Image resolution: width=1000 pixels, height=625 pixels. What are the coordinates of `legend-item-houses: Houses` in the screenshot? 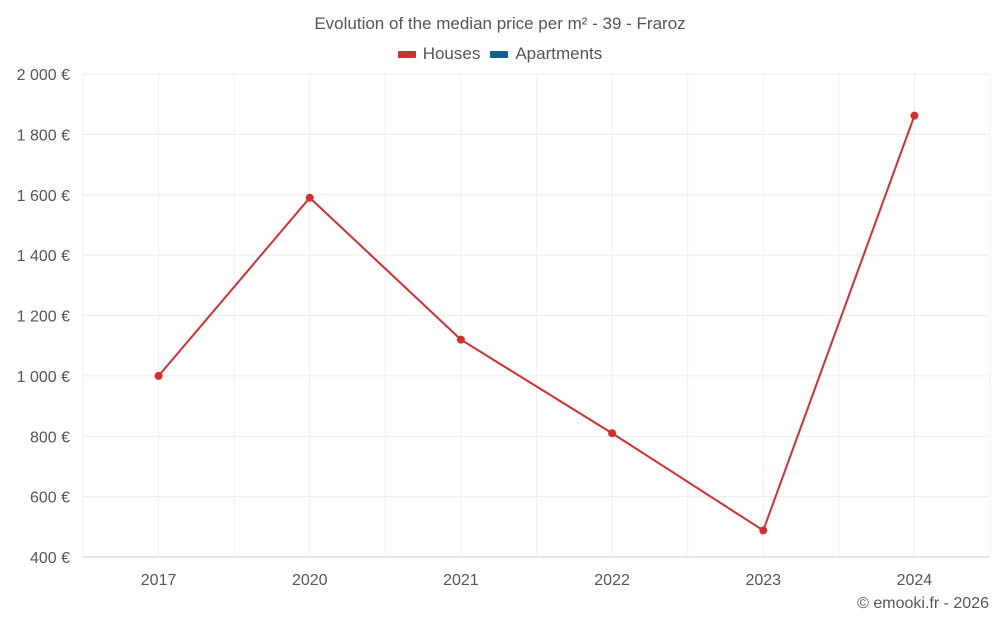 It's located at (439, 54).